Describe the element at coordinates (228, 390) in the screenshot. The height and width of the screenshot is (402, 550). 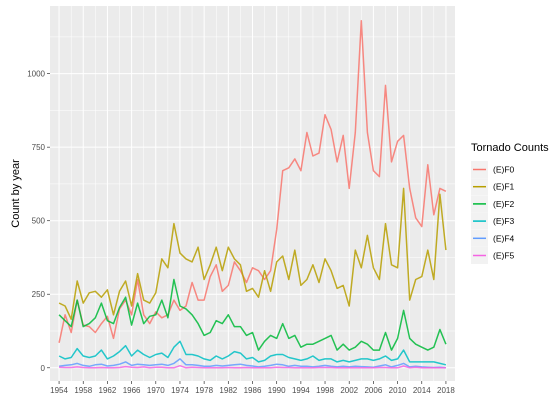
I see `x-tick-label: 1982` at that location.